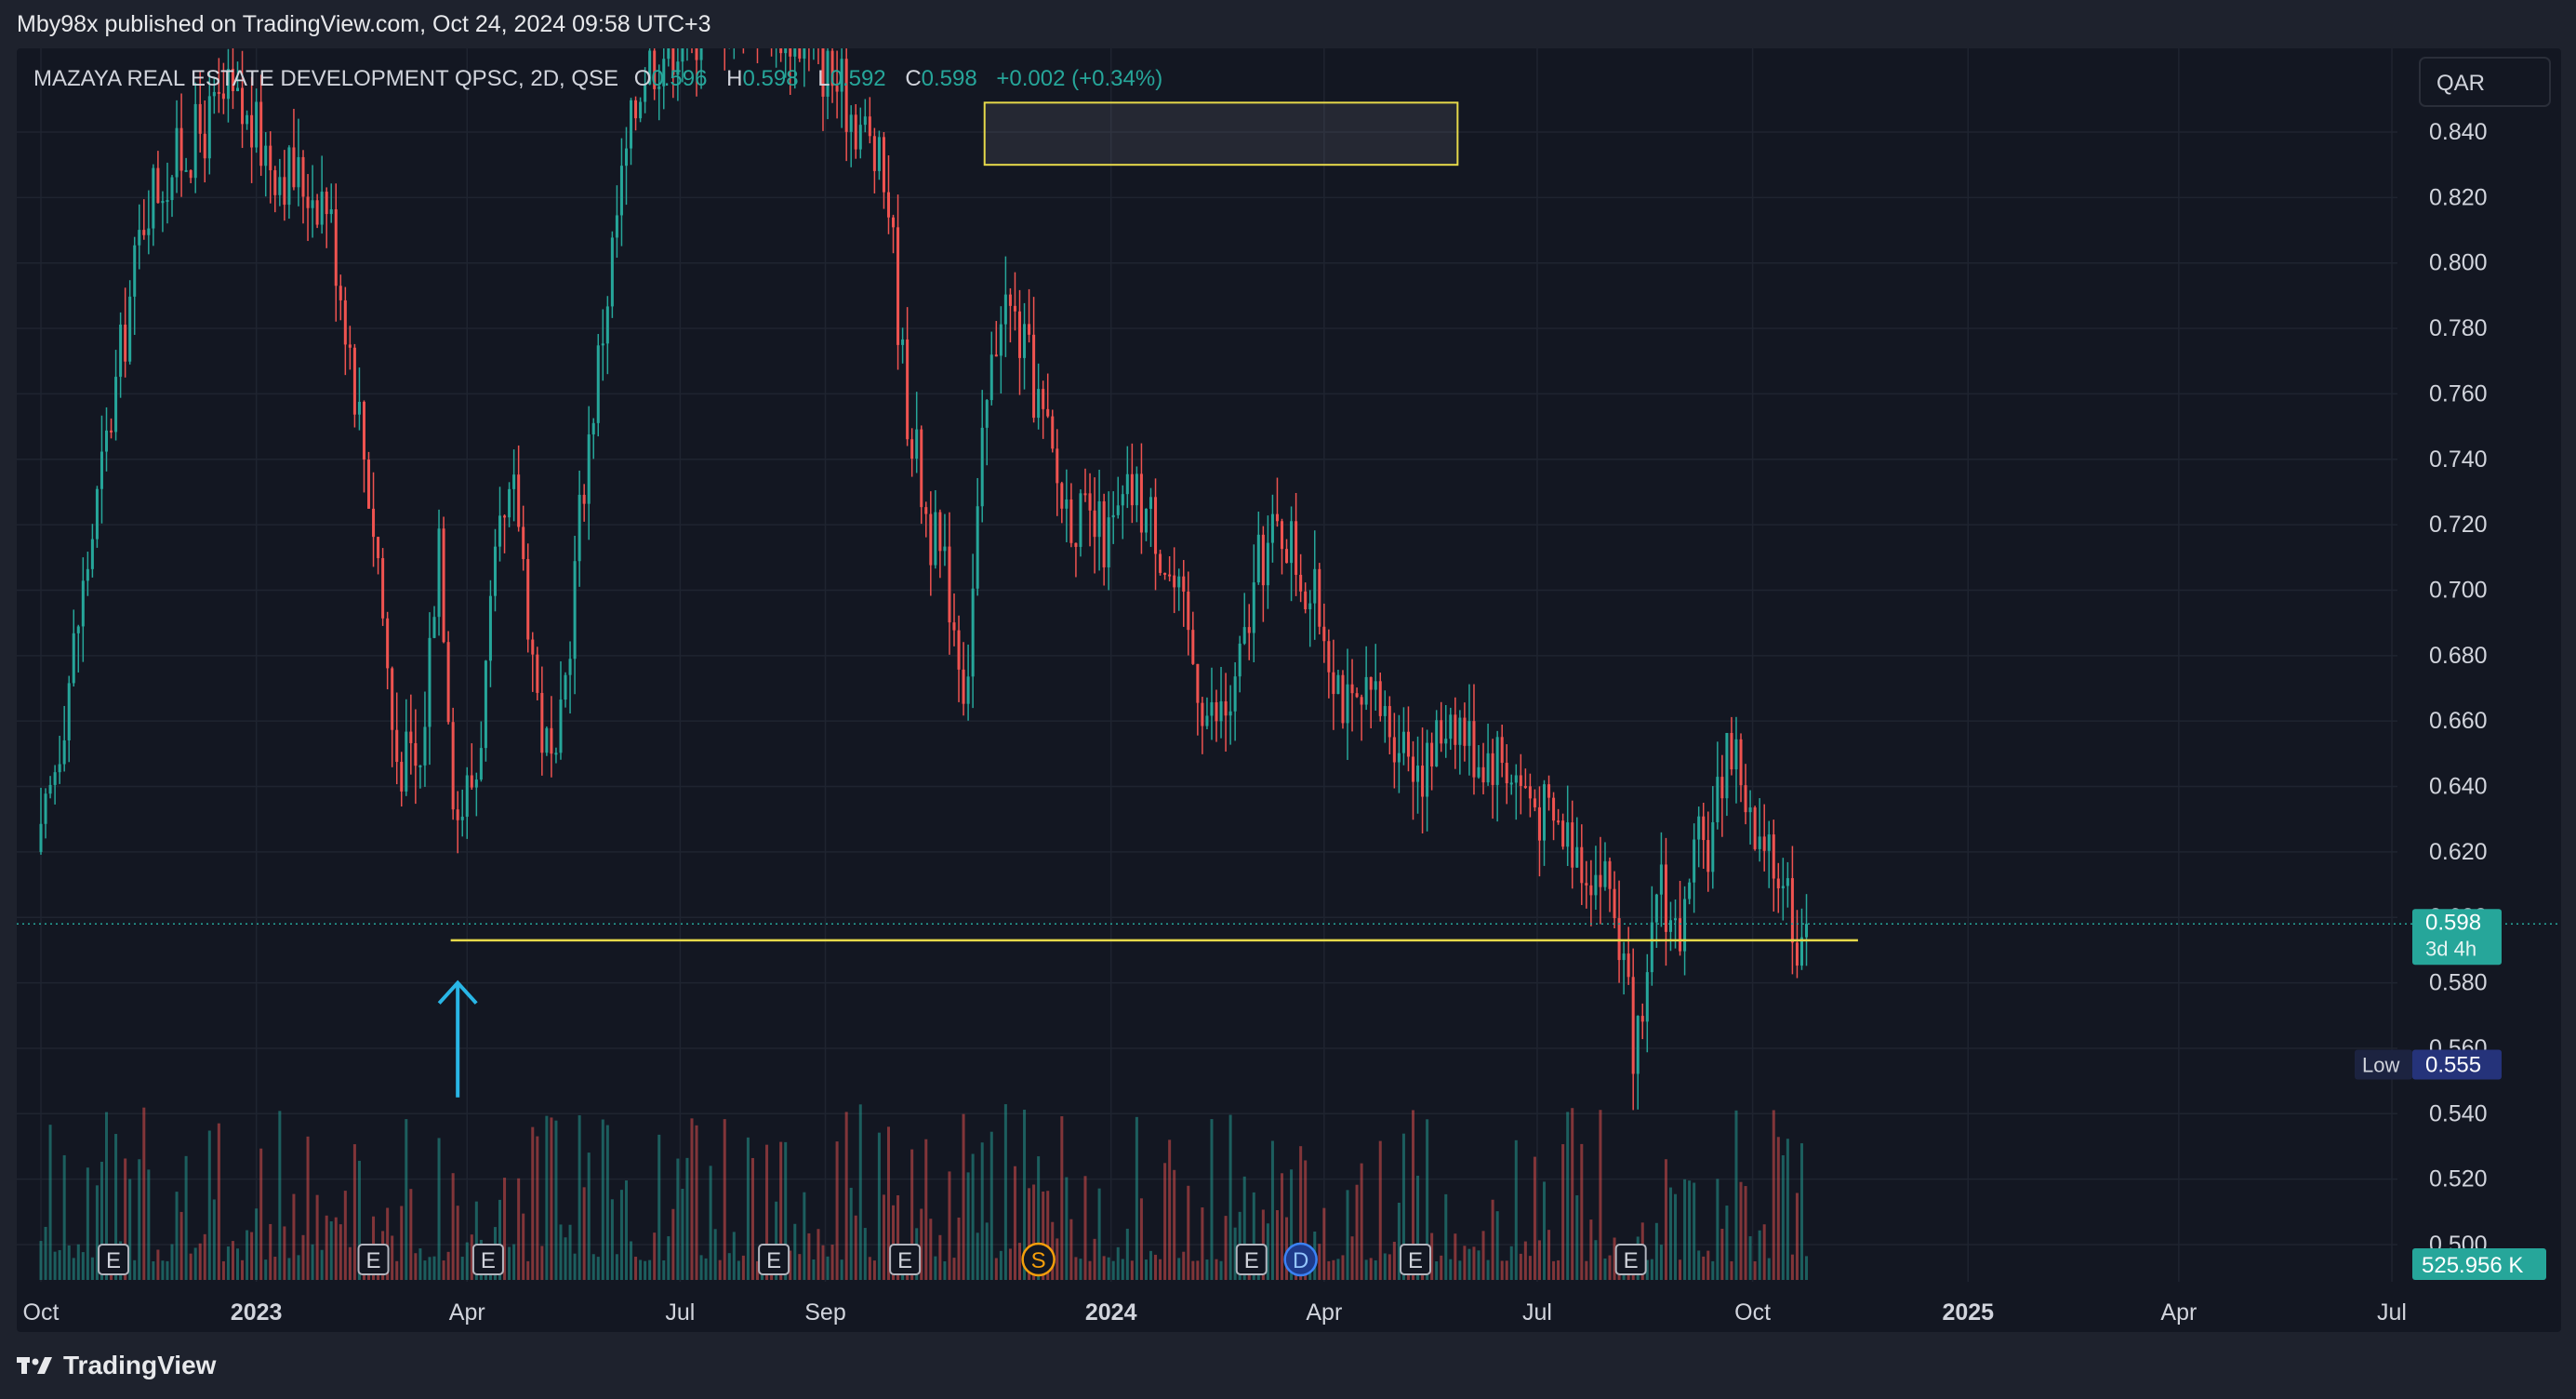 This screenshot has width=2576, height=1399. What do you see at coordinates (1221, 134) in the screenshot?
I see `resistance-zone-box` at bounding box center [1221, 134].